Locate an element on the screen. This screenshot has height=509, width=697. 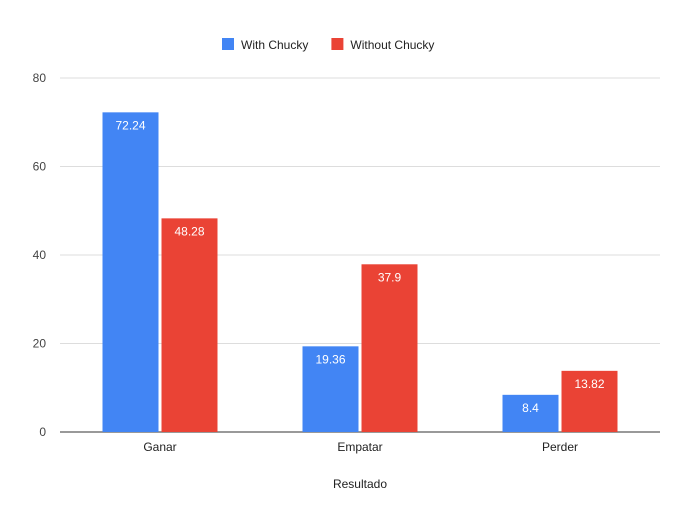
data-label: 19.36 is located at coordinates (330, 359).